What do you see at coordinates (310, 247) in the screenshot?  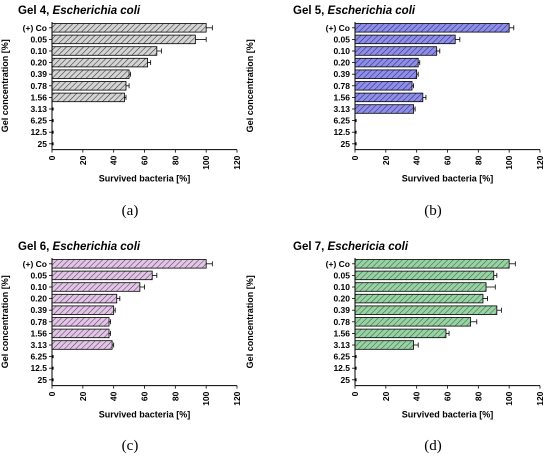 I see `chart-title-main: Gel 7,` at bounding box center [310, 247].